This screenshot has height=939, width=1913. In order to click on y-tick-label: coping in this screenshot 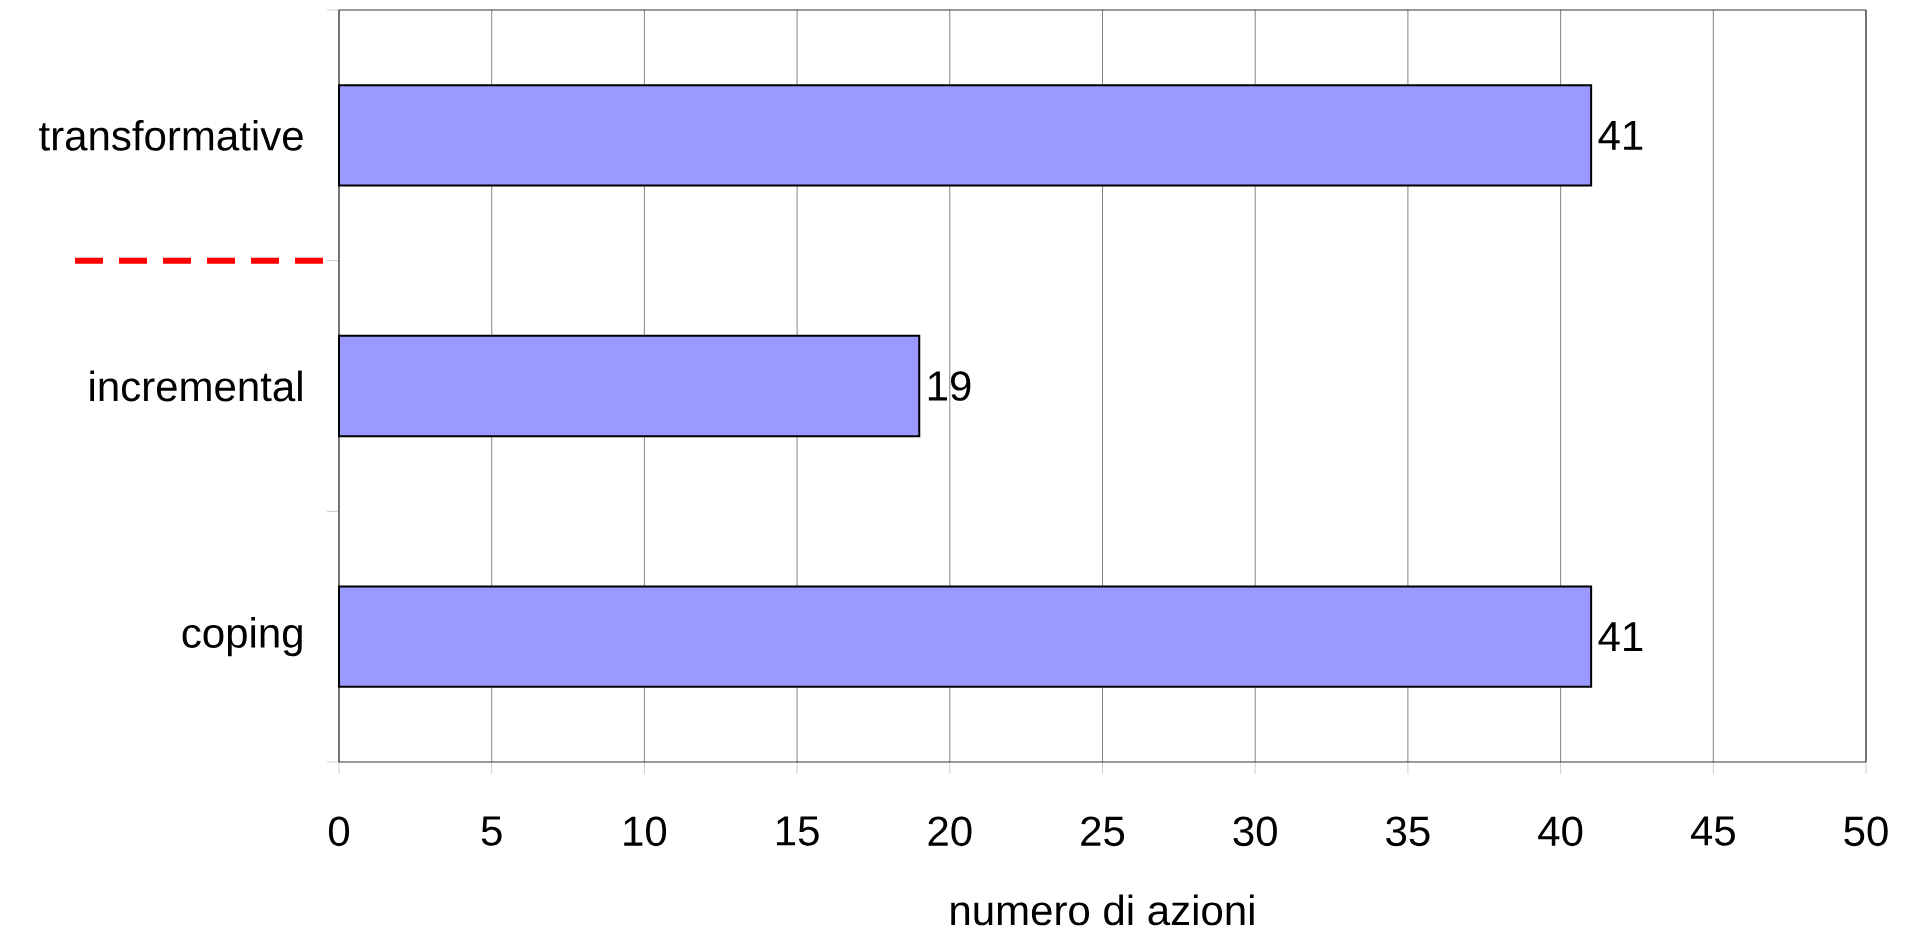, I will do `click(242, 636)`.